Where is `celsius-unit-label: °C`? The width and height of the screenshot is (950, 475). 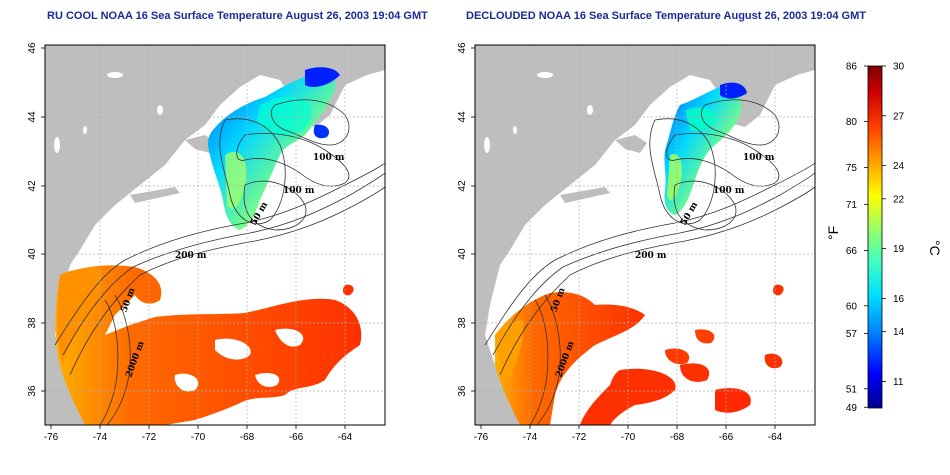
celsius-unit-label: °C is located at coordinates (935, 248).